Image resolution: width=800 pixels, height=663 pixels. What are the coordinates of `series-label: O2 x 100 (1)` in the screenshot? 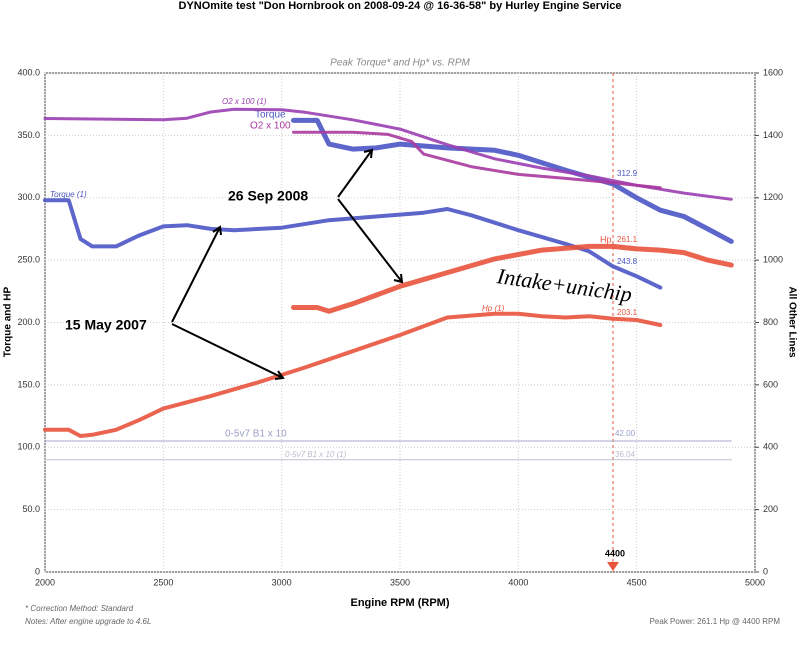 It's located at (244, 101).